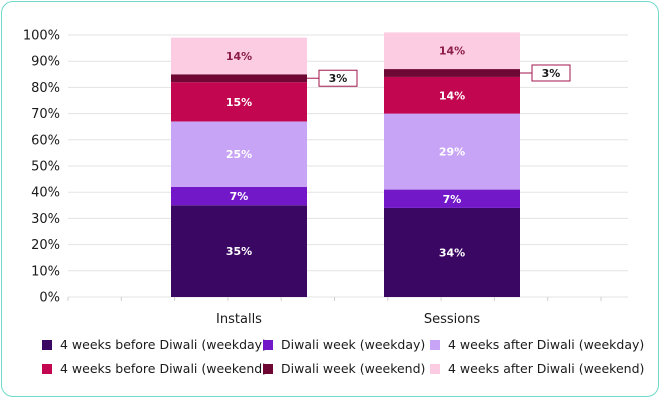 The image size is (662, 400). I want to click on y-tick-label: 60%, so click(45, 140).